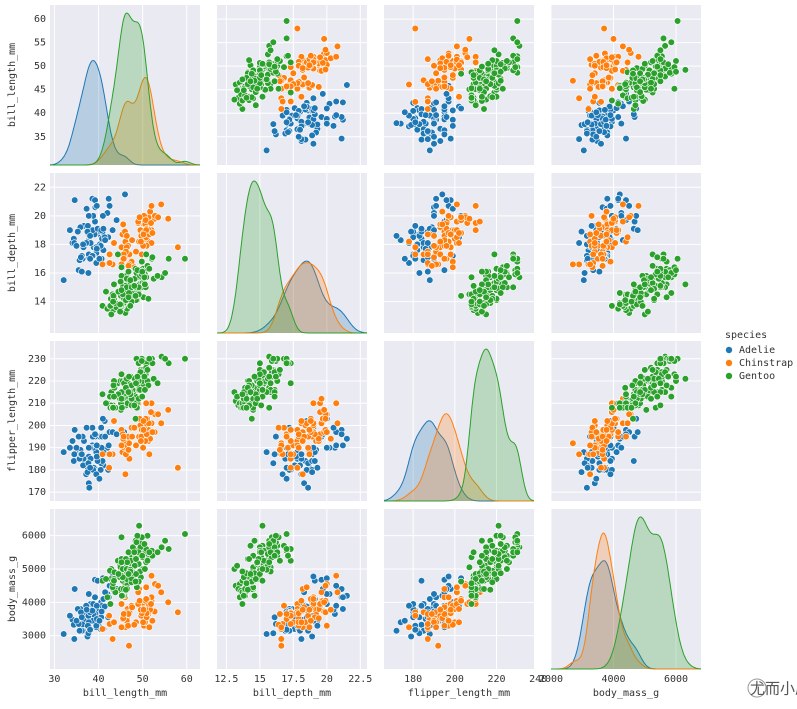 The image size is (797, 709). What do you see at coordinates (626, 601) in the screenshot?
I see `kde-line` at bounding box center [626, 601].